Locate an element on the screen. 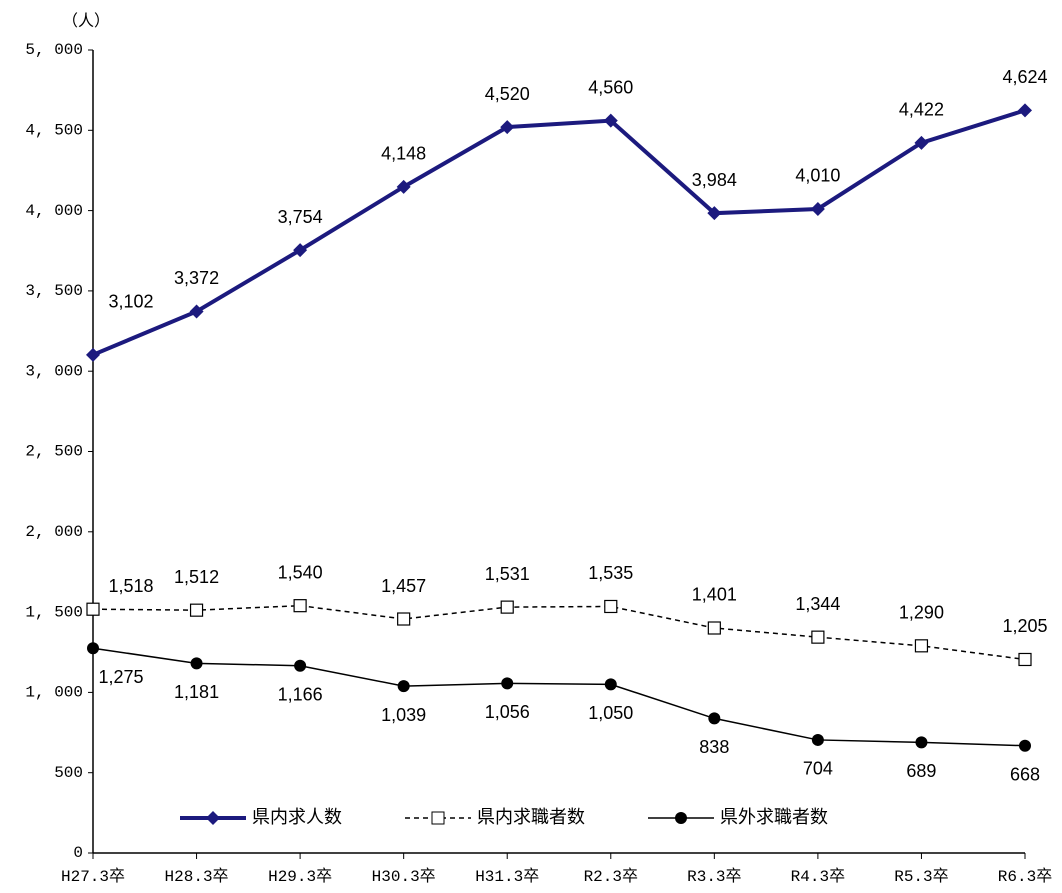  data-label: 4,422 is located at coordinates (921, 110).